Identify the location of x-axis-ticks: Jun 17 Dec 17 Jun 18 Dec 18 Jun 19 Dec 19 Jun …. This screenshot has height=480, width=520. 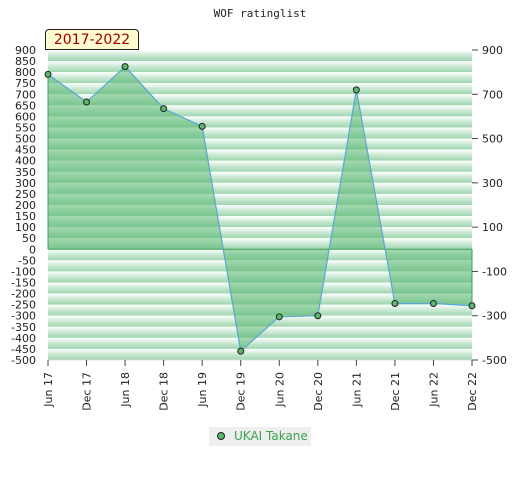
(260, 385).